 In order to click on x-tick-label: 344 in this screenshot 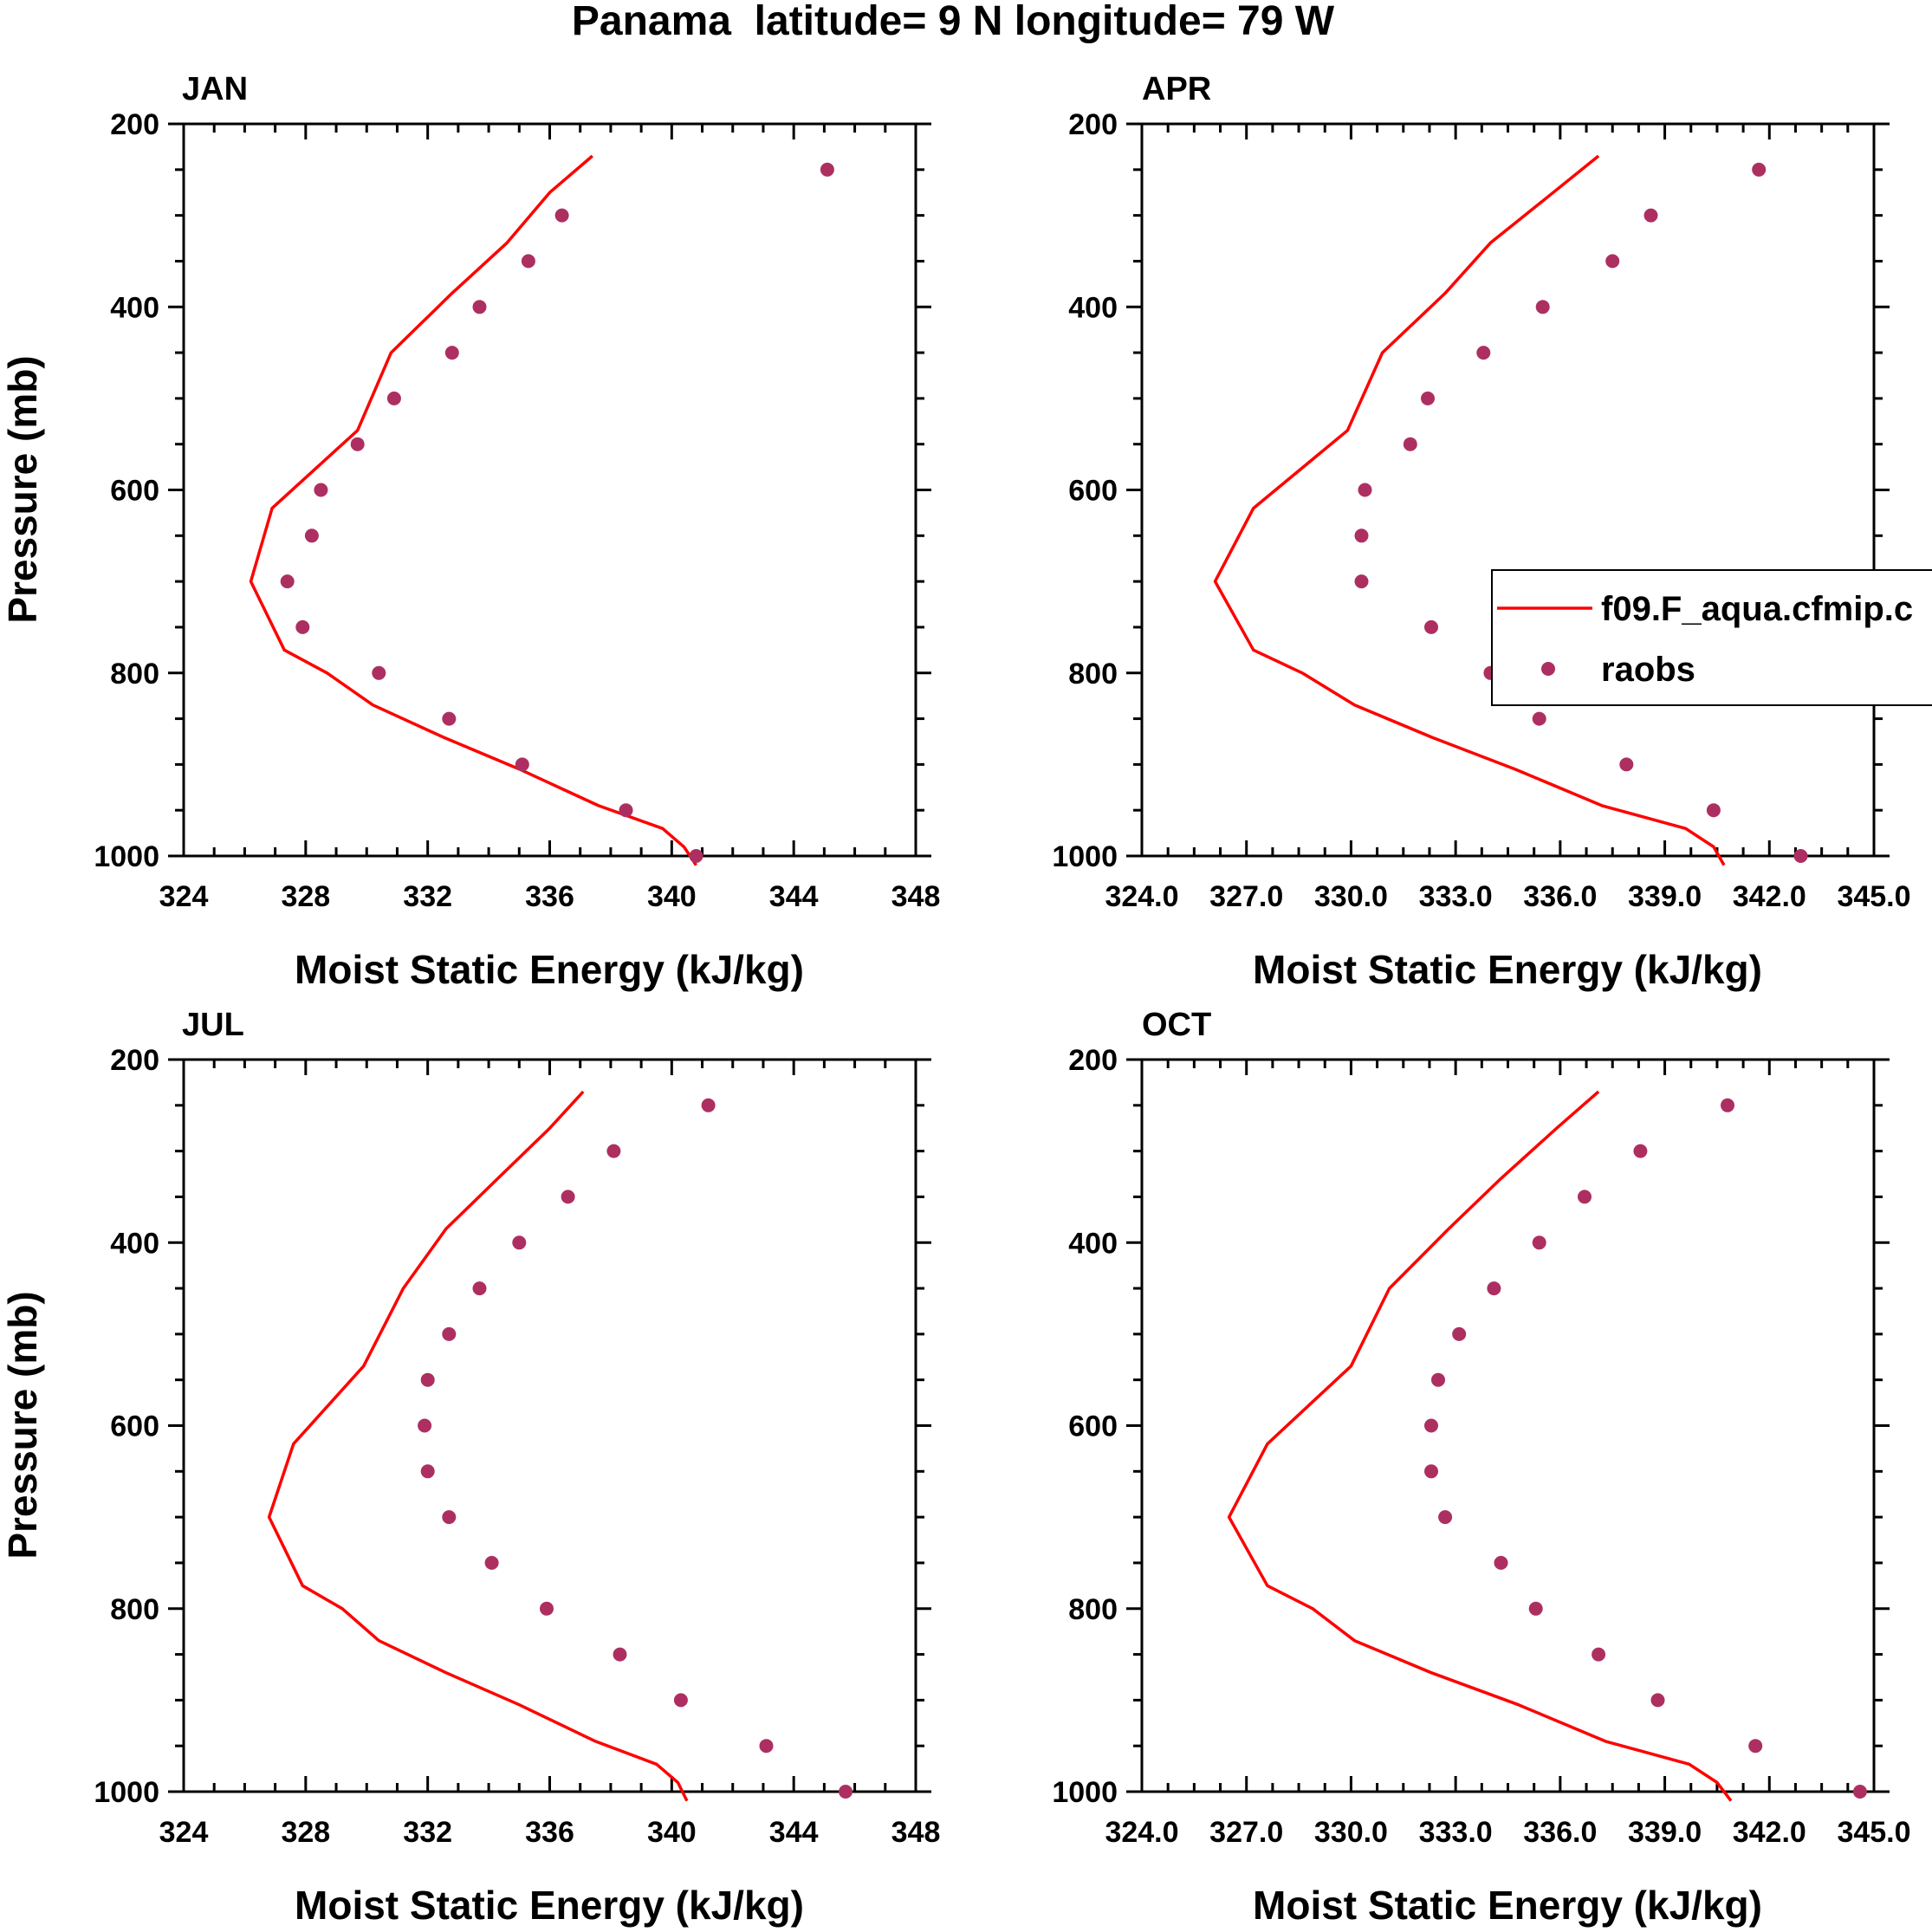, I will do `click(794, 897)`.